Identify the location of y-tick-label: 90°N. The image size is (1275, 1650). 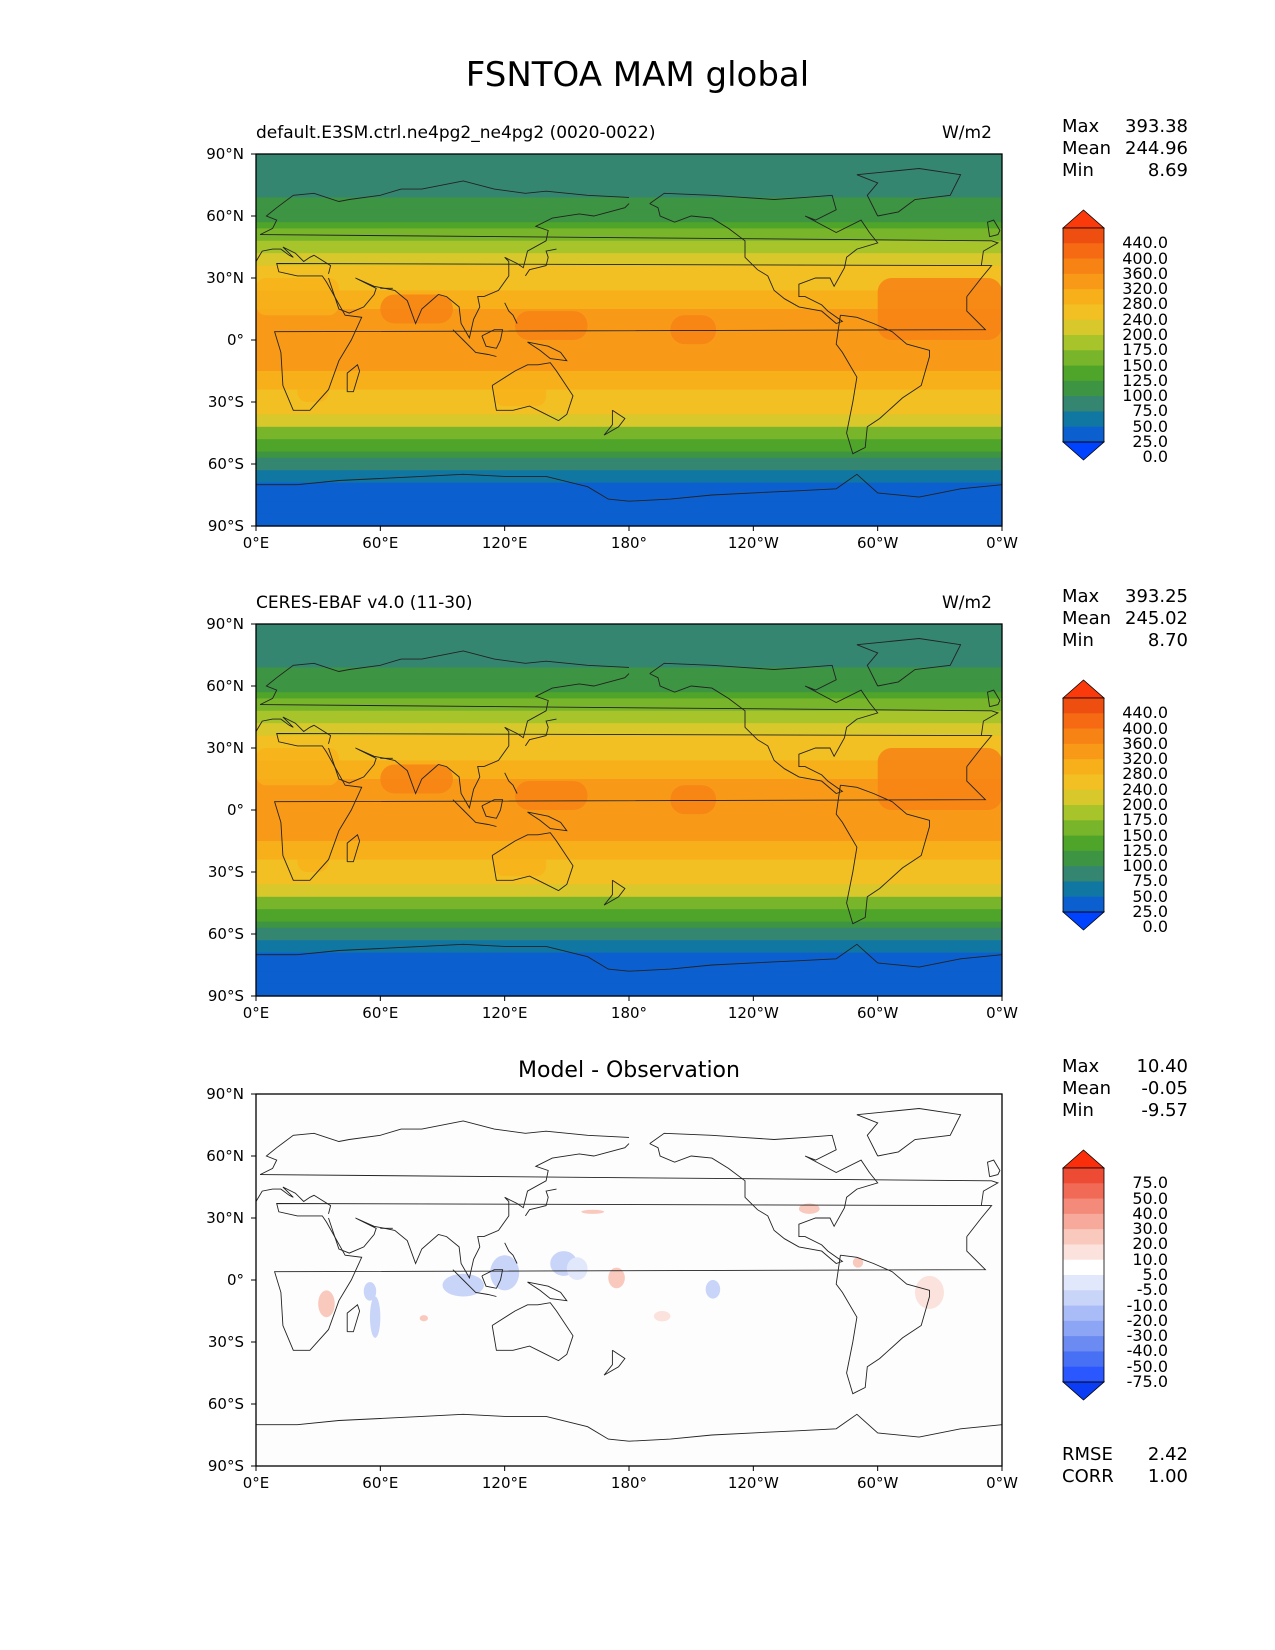
(225, 1094).